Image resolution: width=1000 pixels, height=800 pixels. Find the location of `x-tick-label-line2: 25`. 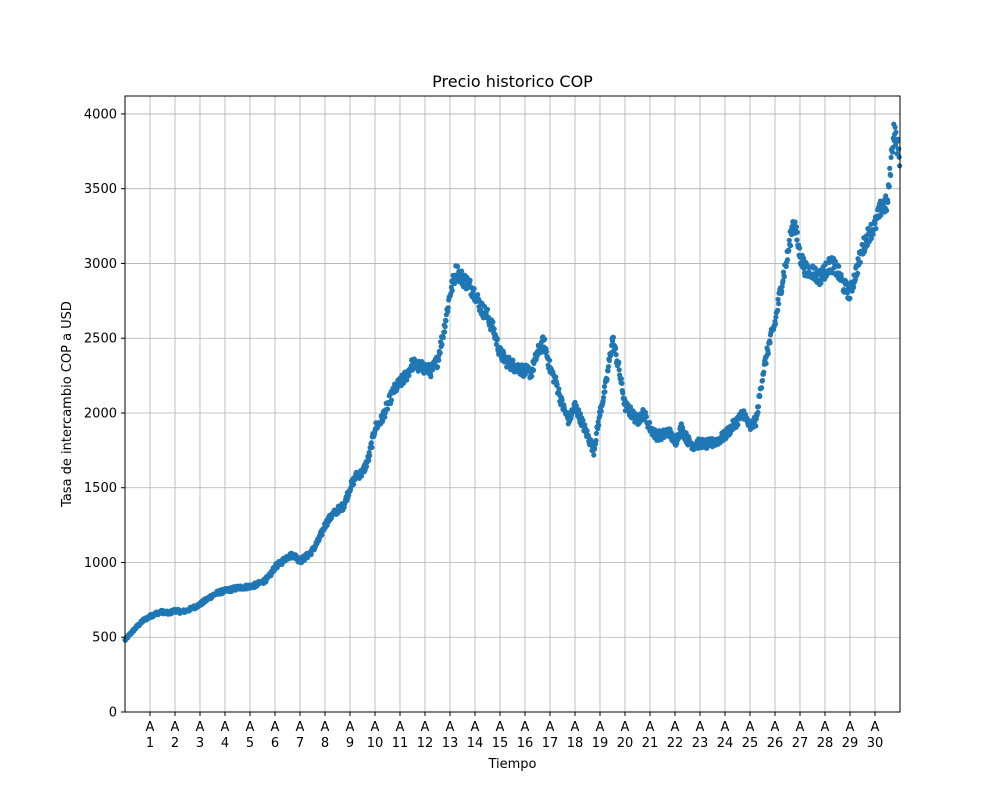

x-tick-label-line2: 25 is located at coordinates (750, 743).